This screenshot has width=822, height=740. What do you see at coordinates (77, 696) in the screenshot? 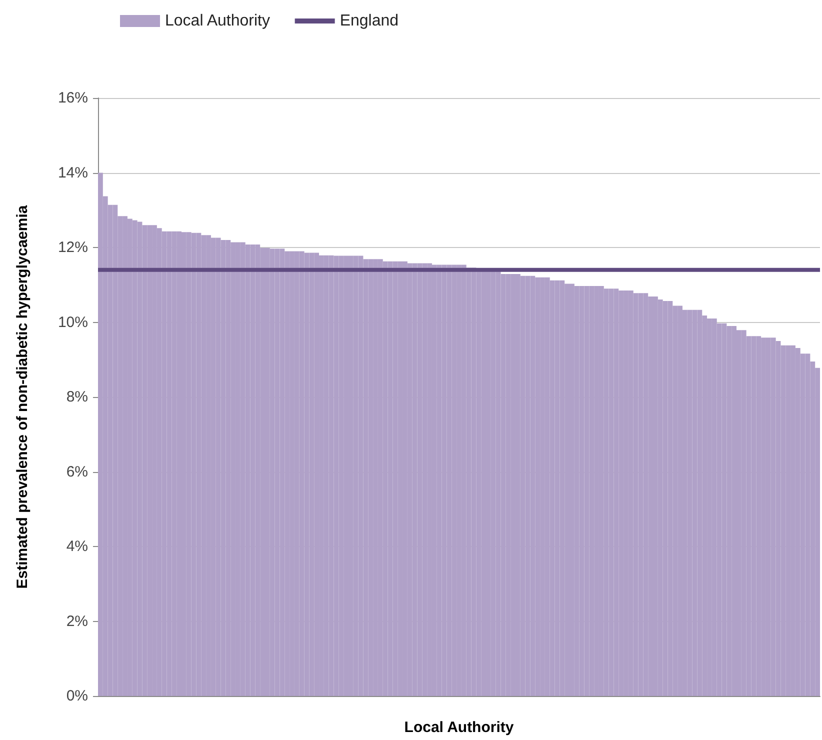
I see `y-tick-label: 0%` at bounding box center [77, 696].